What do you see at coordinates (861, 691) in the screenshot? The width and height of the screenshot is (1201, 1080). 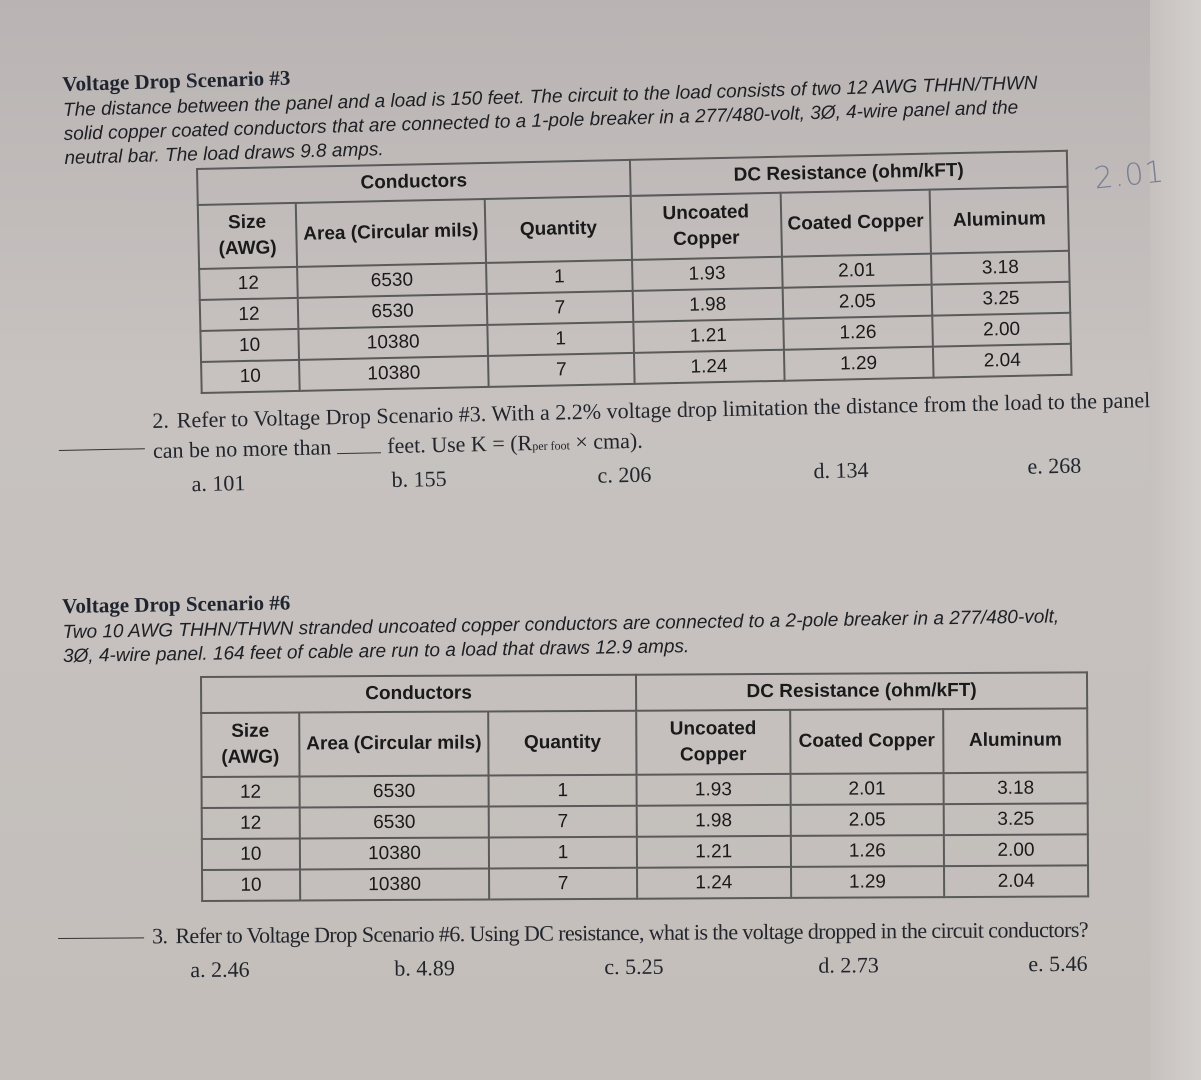 I see `dc-resistance-group-header: DC Resistance (ohm/kFT)` at bounding box center [861, 691].